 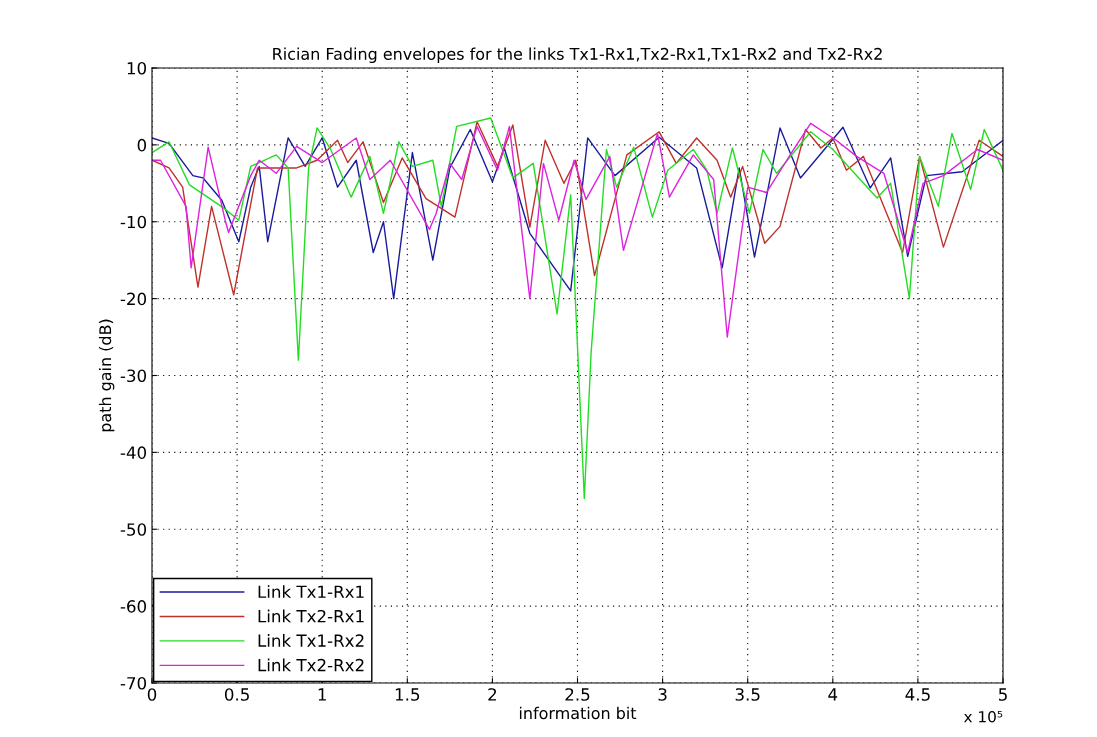 I want to click on x-tick-label: 1, so click(x=322, y=694).